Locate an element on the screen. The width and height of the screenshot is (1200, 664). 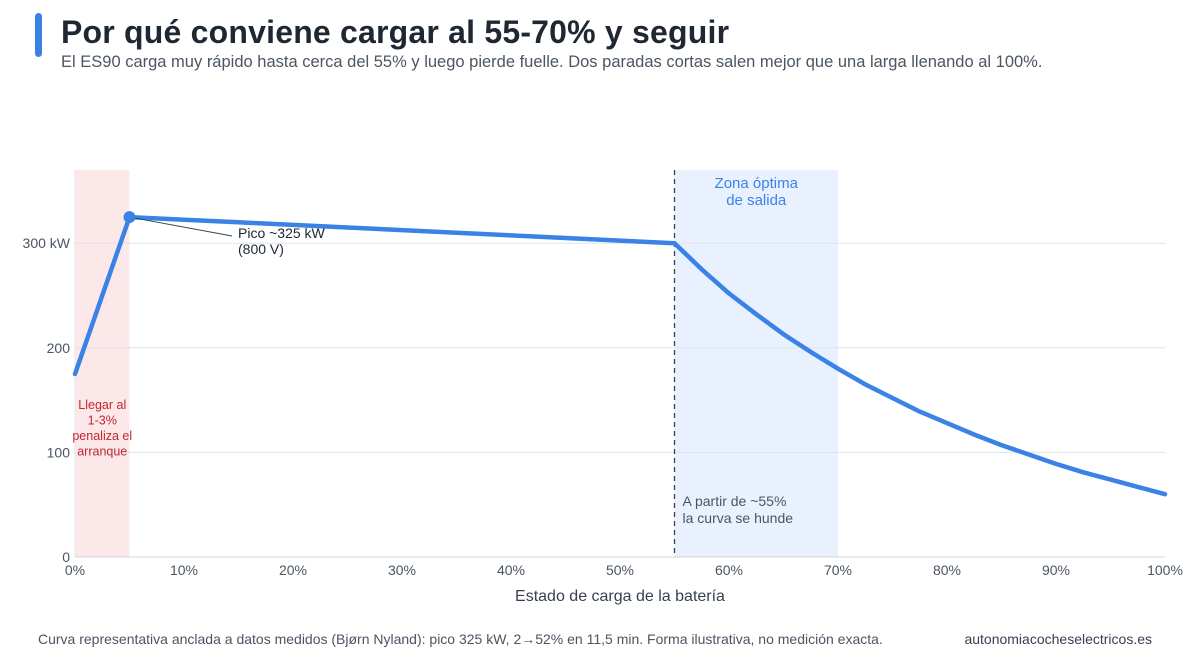
x-tick-label: 90% is located at coordinates (1056, 570).